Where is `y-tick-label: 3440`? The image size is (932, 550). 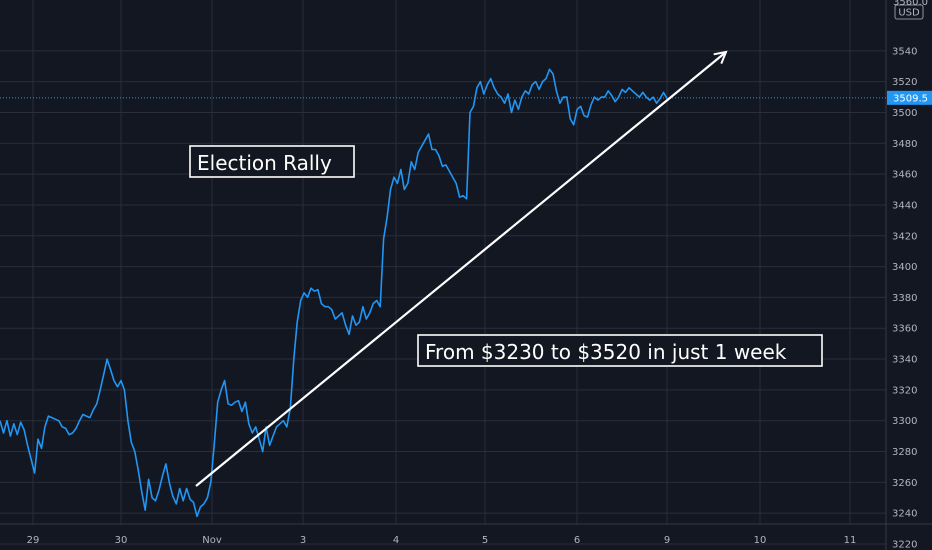 y-tick-label: 3440 is located at coordinates (904, 205).